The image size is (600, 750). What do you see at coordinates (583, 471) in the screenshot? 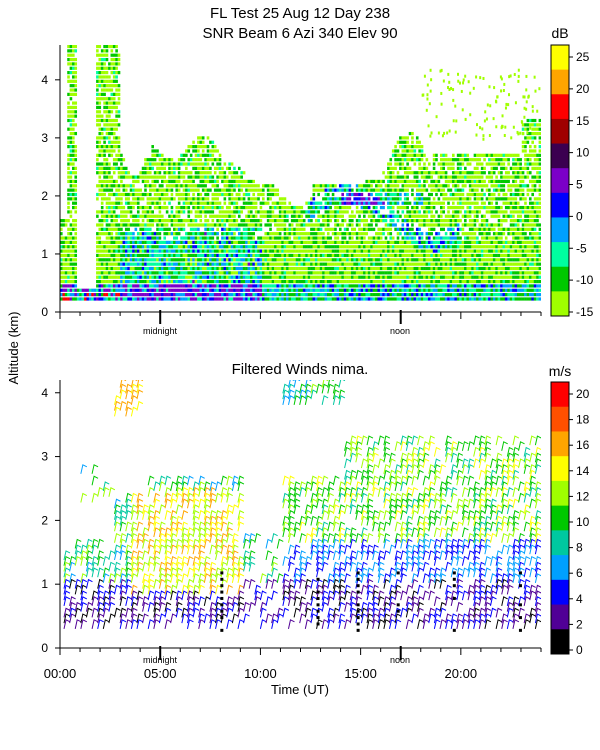
I see `colorbar-tick-label: 14` at bounding box center [583, 471].